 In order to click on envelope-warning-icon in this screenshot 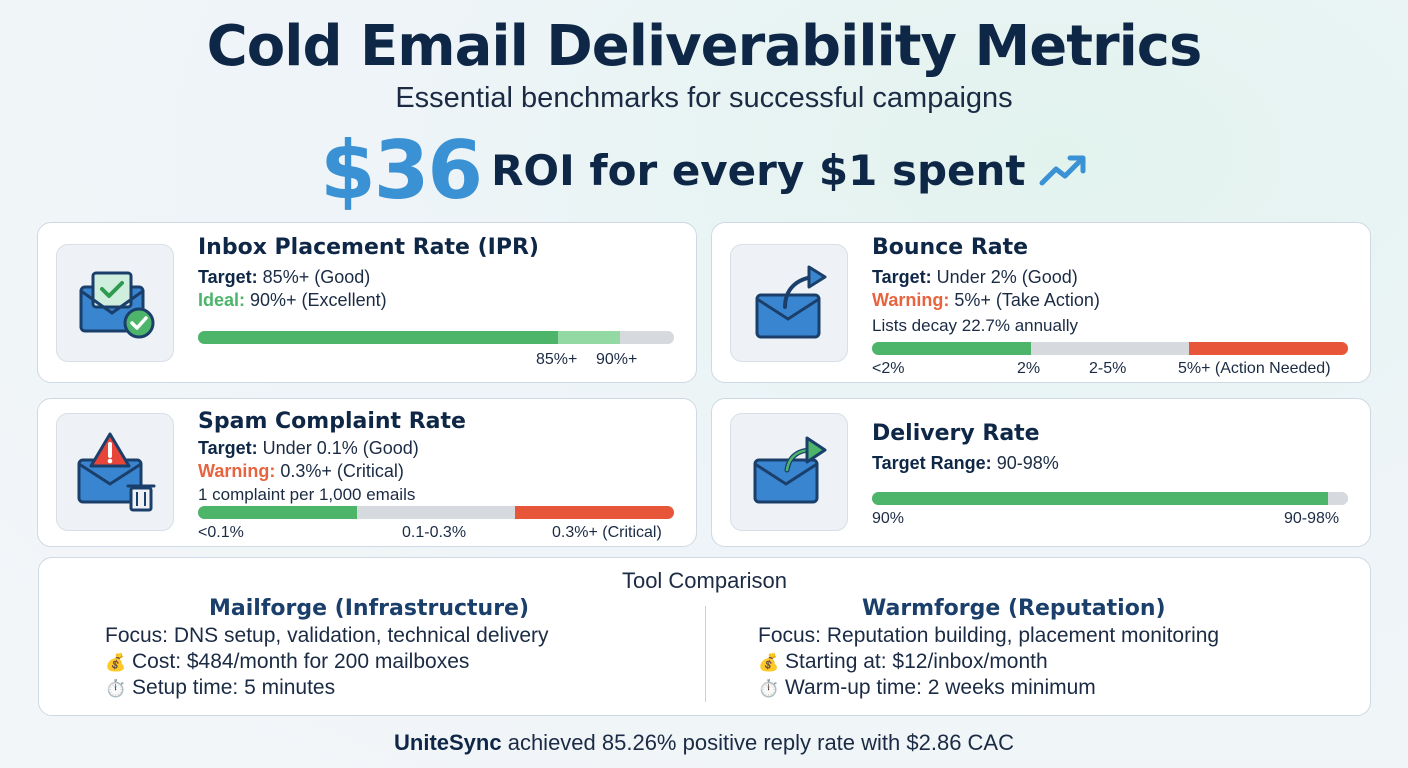, I will do `click(116, 472)`.